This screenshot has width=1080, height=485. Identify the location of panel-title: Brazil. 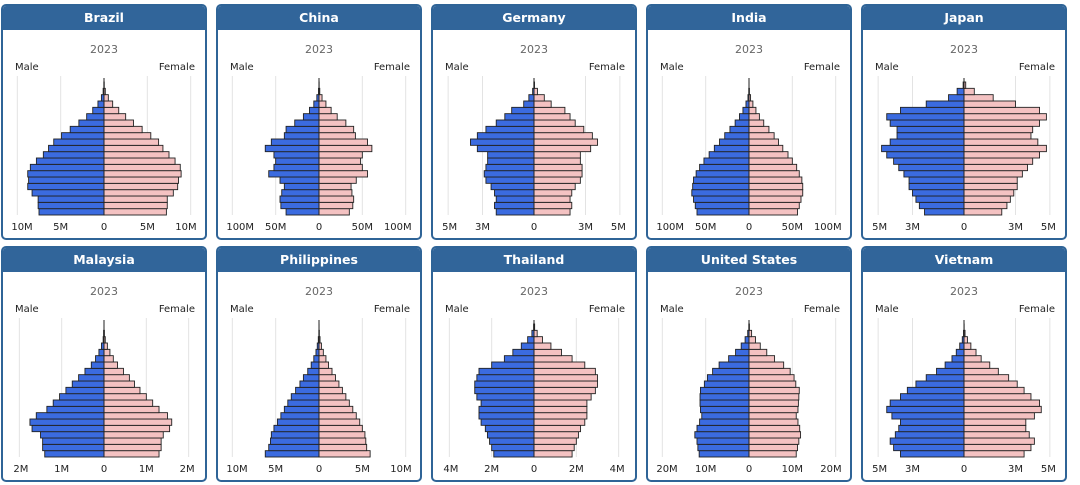
(104, 18).